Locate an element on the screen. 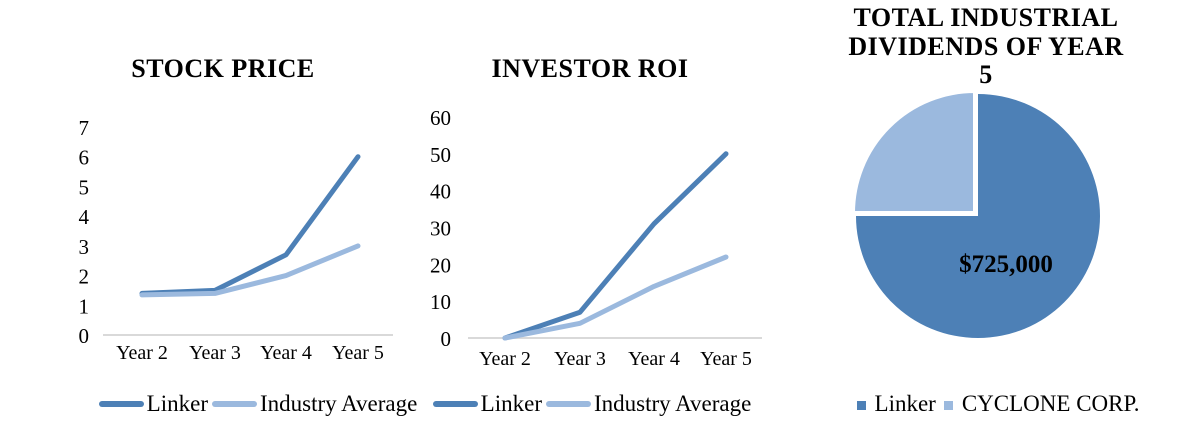  dividends-pie-plot: $725,000 is located at coordinates (975, 213).